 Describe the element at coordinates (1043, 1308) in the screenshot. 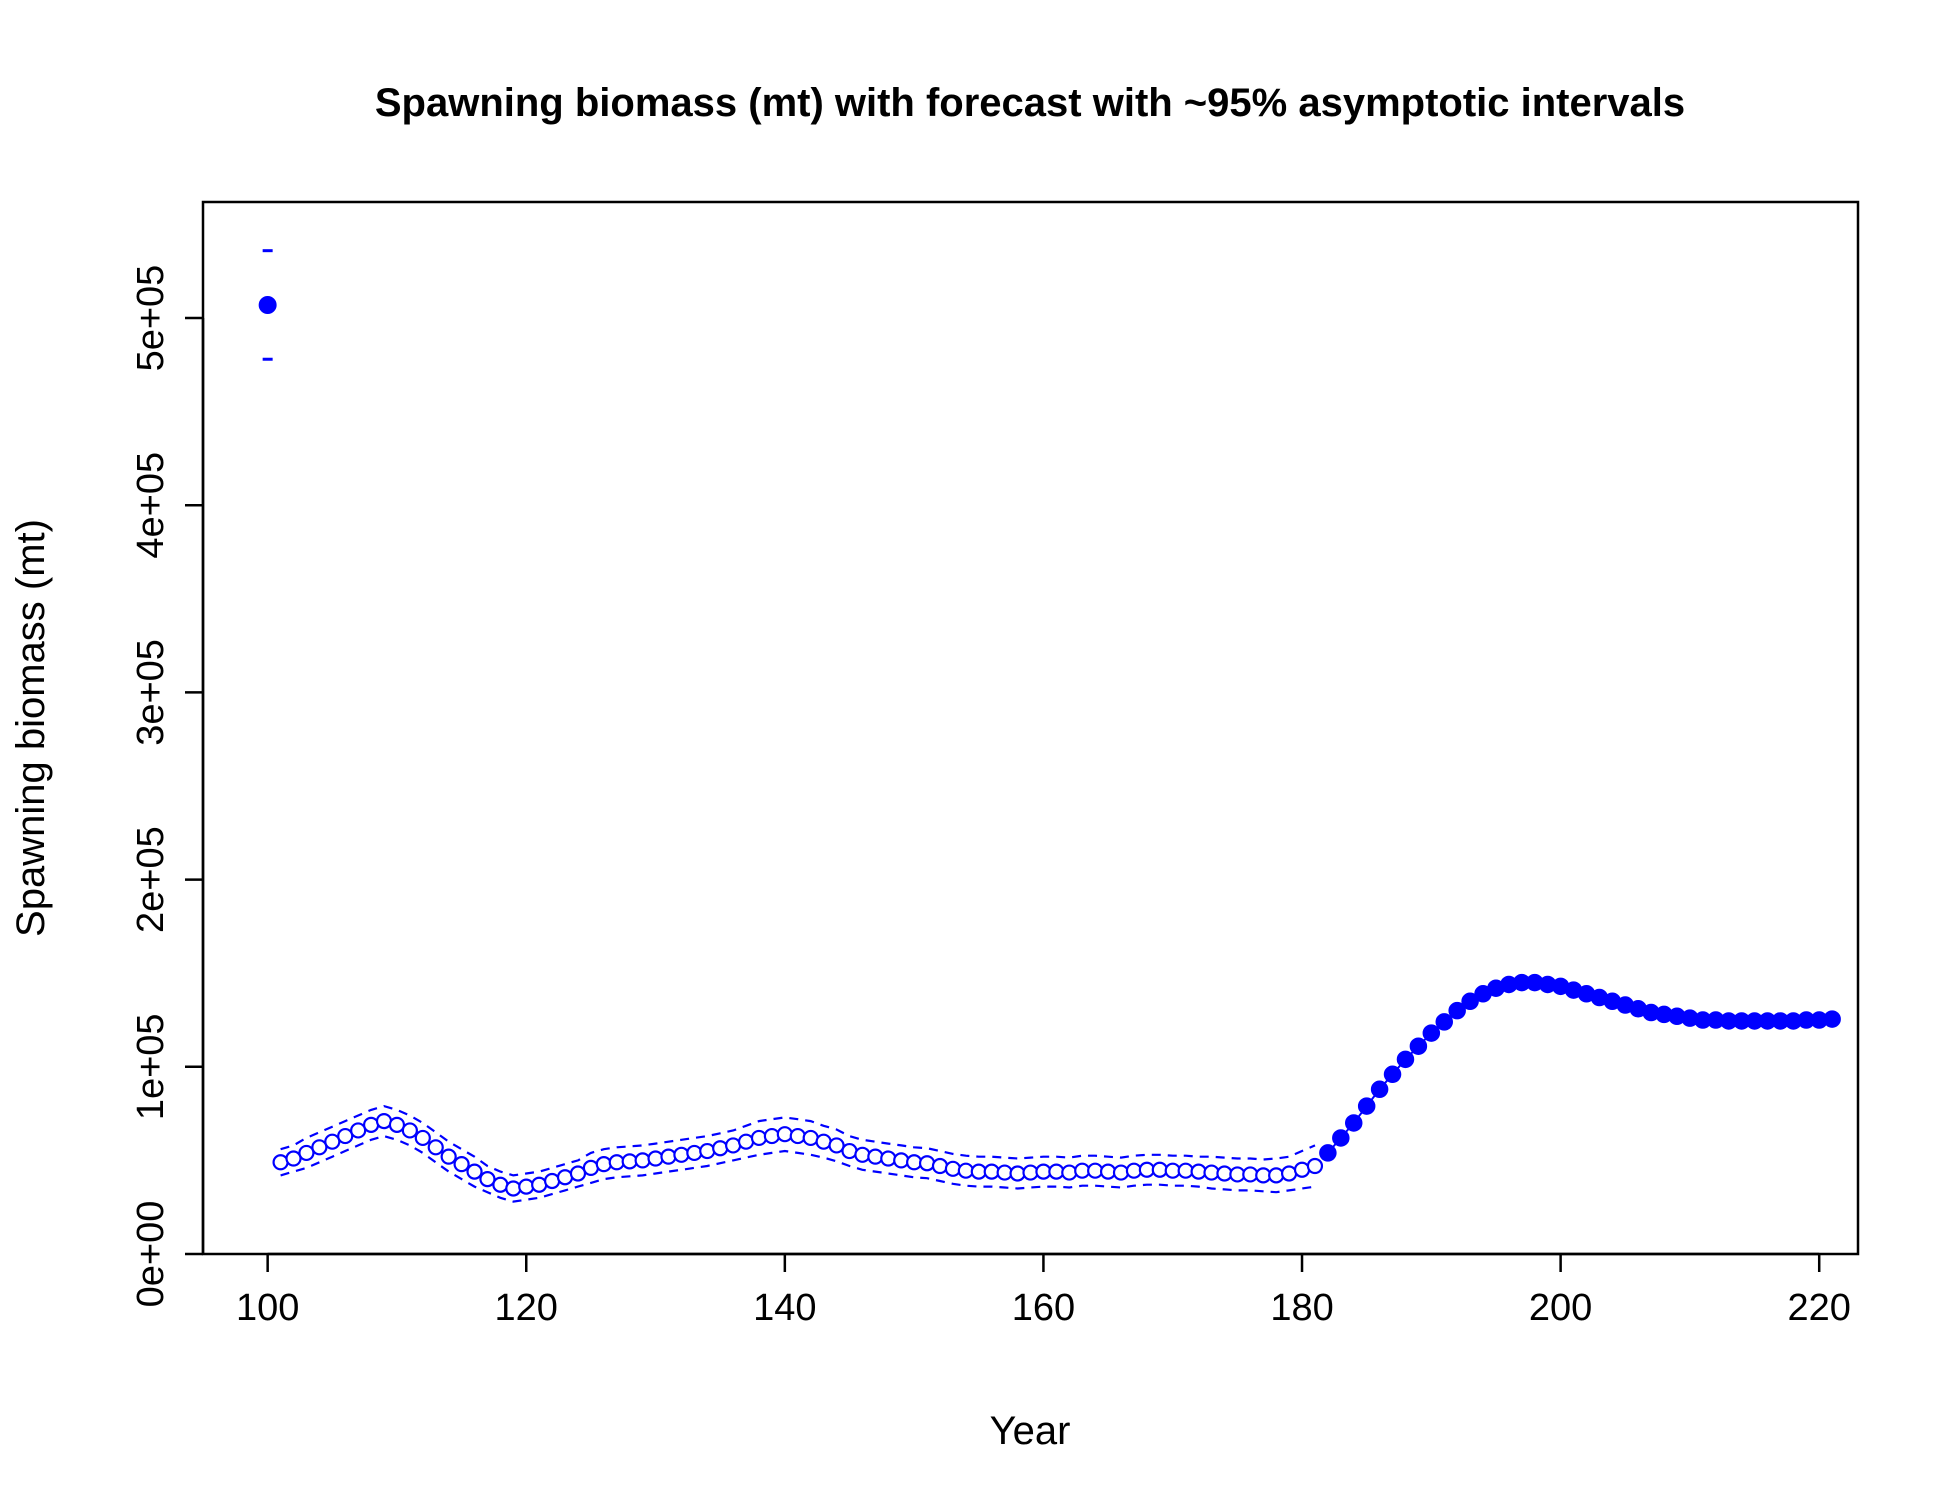

I see `x-tick-label: 160` at that location.